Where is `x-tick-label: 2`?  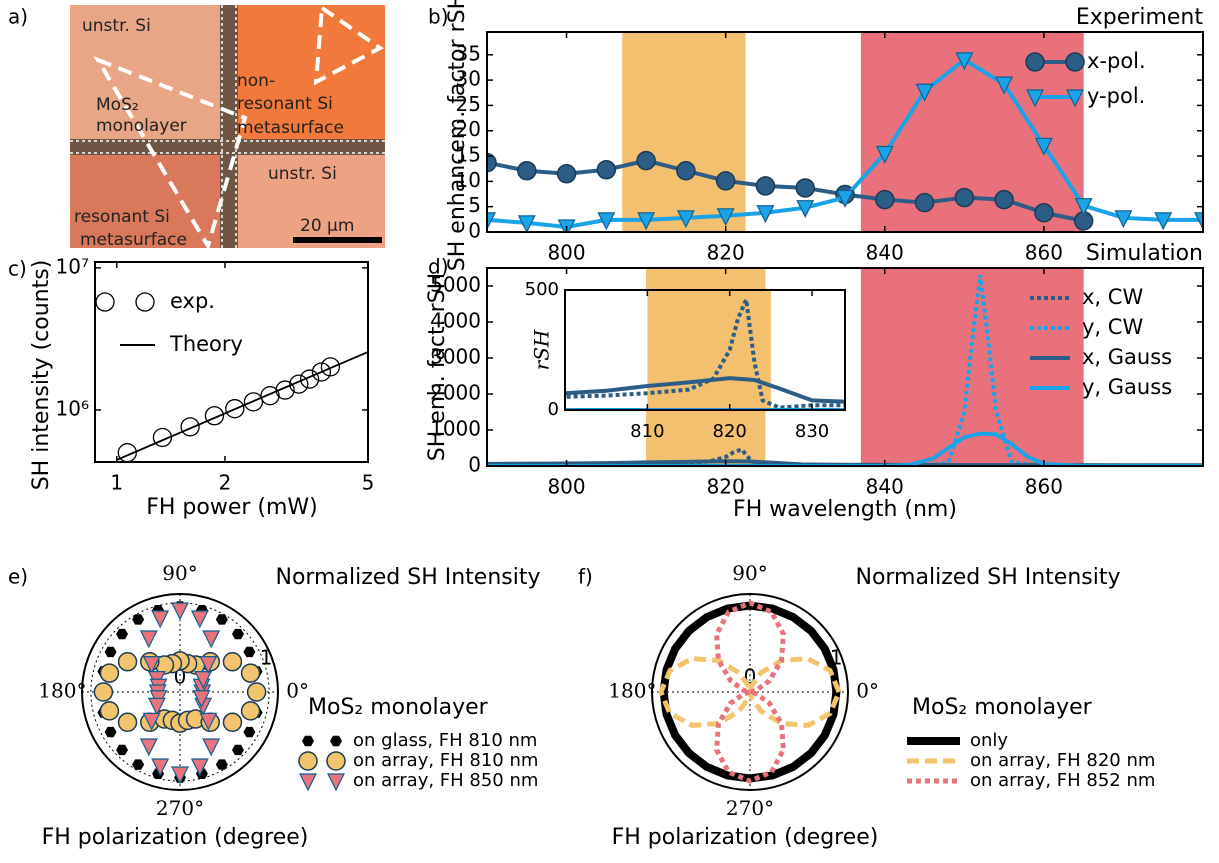
x-tick-label: 2 is located at coordinates (225, 483).